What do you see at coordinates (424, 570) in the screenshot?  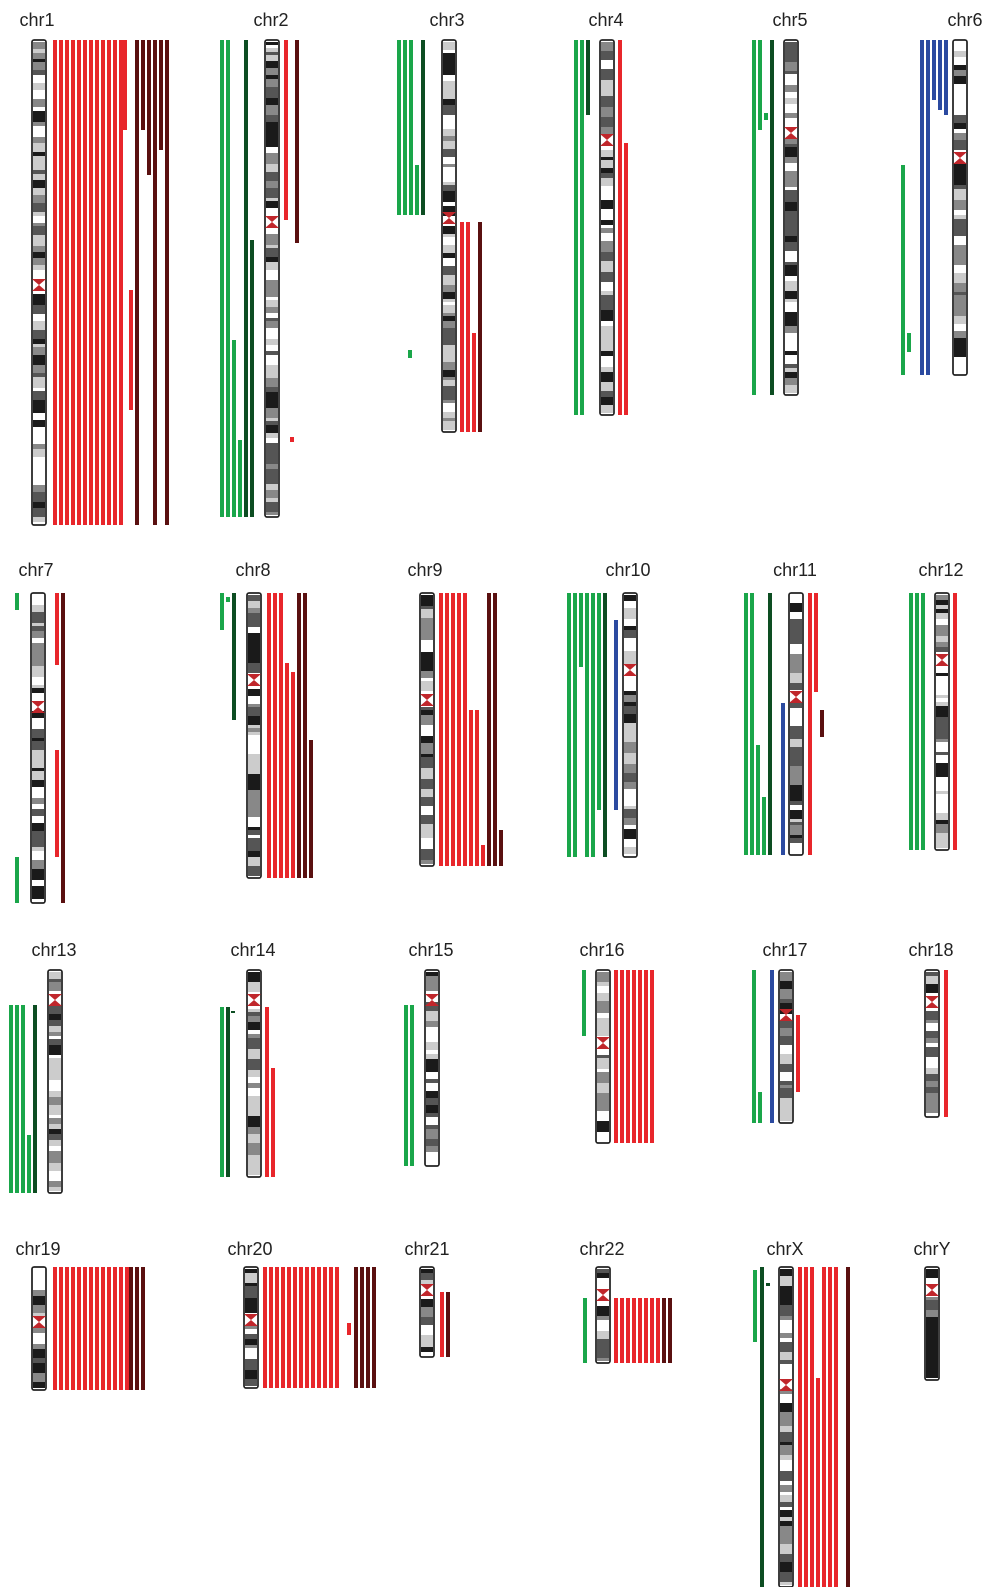 I see `chromosome-label: chr9` at bounding box center [424, 570].